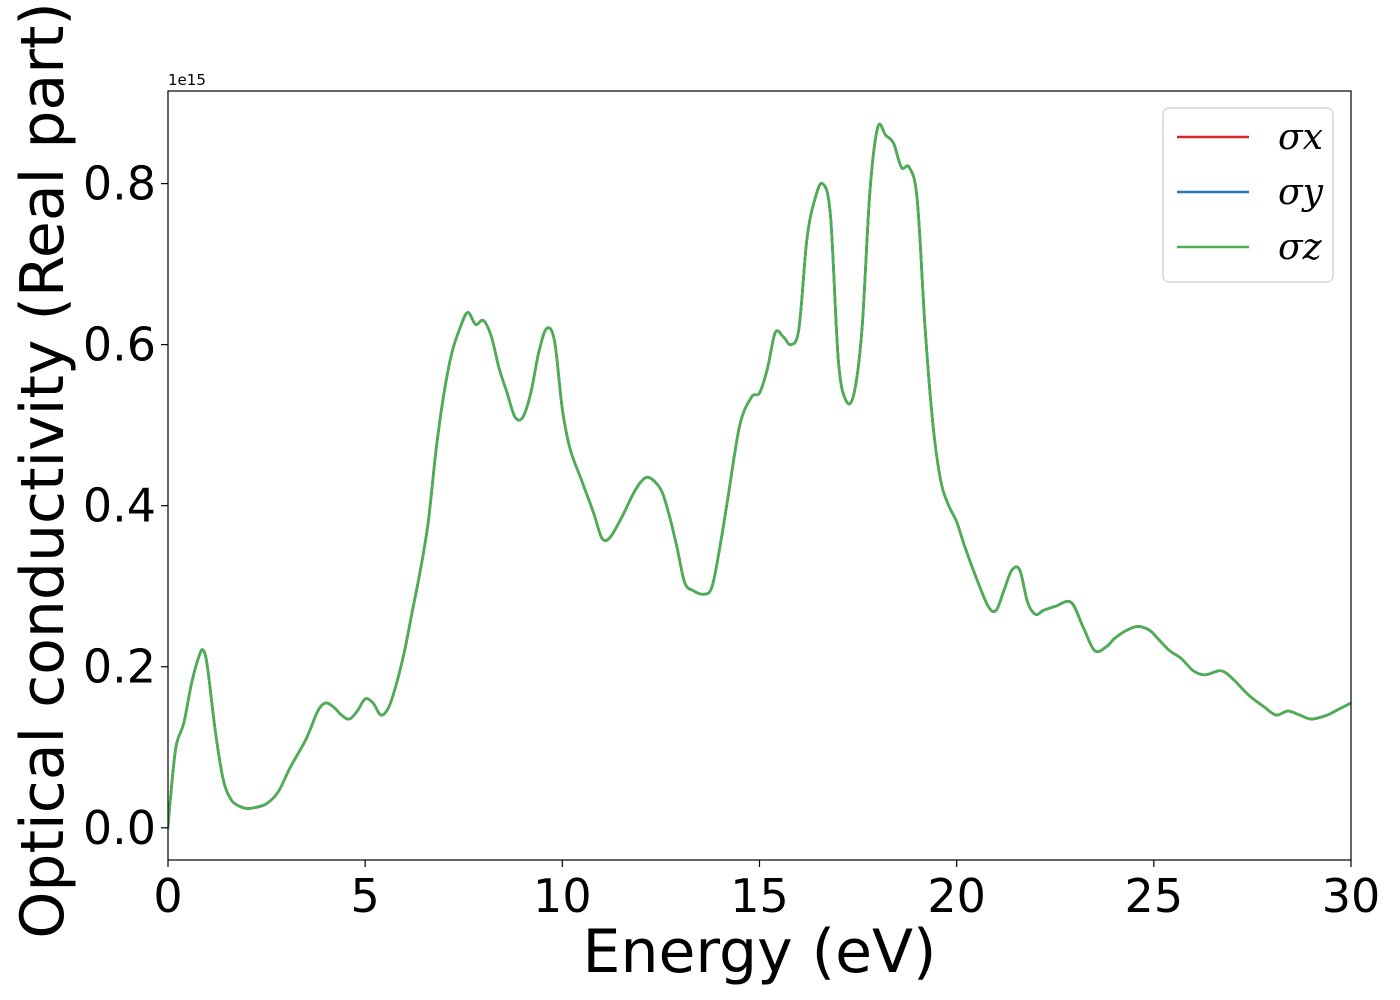  I want to click on y-tick-label: 0.6, so click(119, 345).